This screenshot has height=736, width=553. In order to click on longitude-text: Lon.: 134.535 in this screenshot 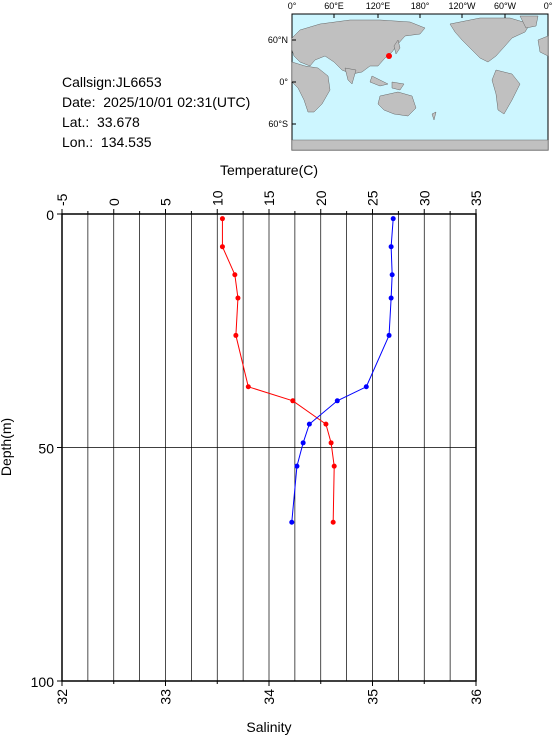, I will do `click(107, 142)`.